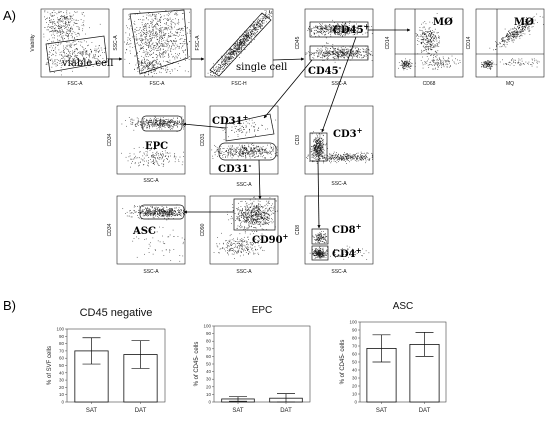  I want to click on xlabel-p6: MQ, so click(510, 84).